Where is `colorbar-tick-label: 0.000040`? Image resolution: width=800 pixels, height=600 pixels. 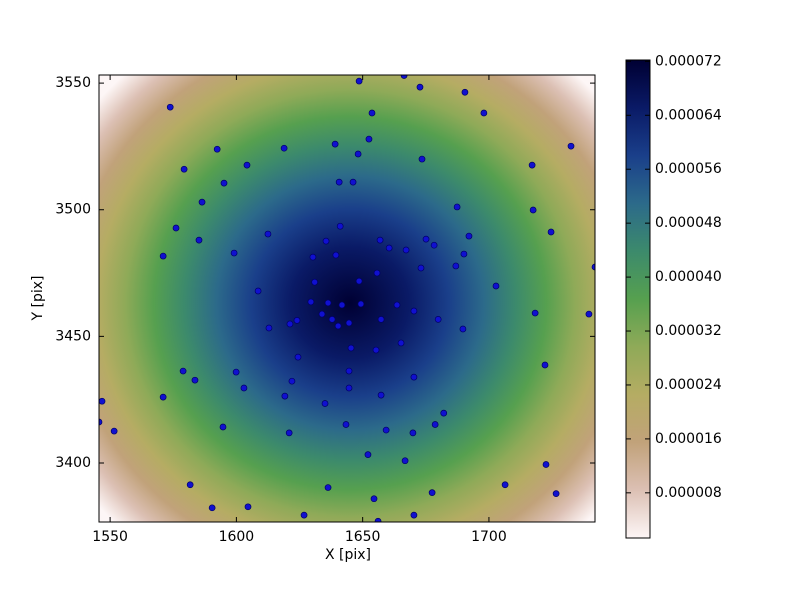 colorbar-tick-label: 0.000040 is located at coordinates (688, 277).